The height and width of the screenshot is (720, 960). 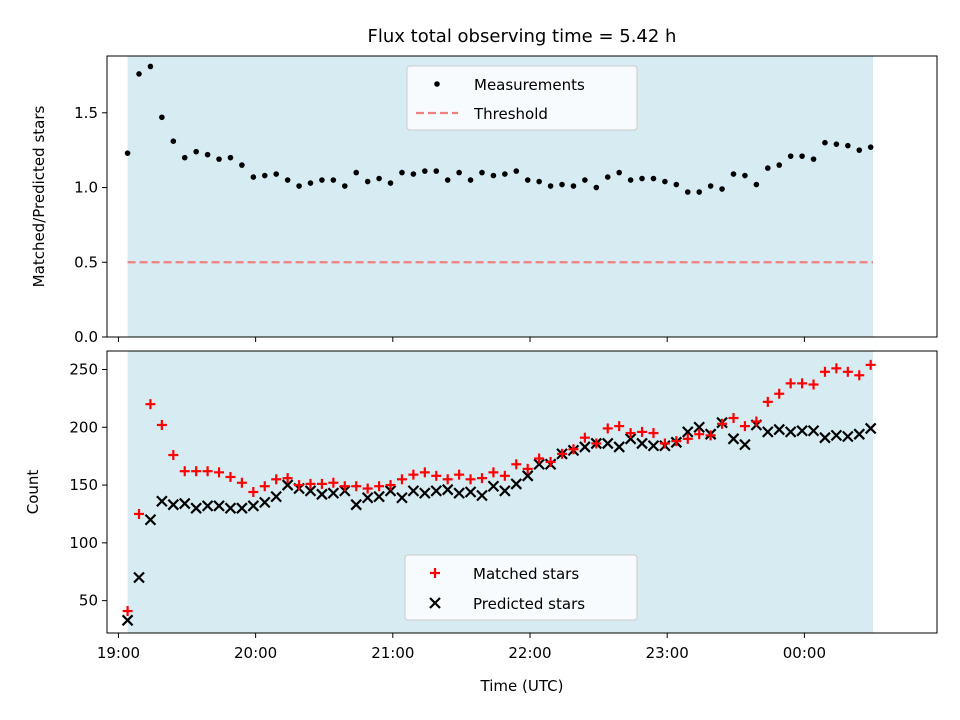 I want to click on y-tick-label: 250, so click(x=83, y=369).